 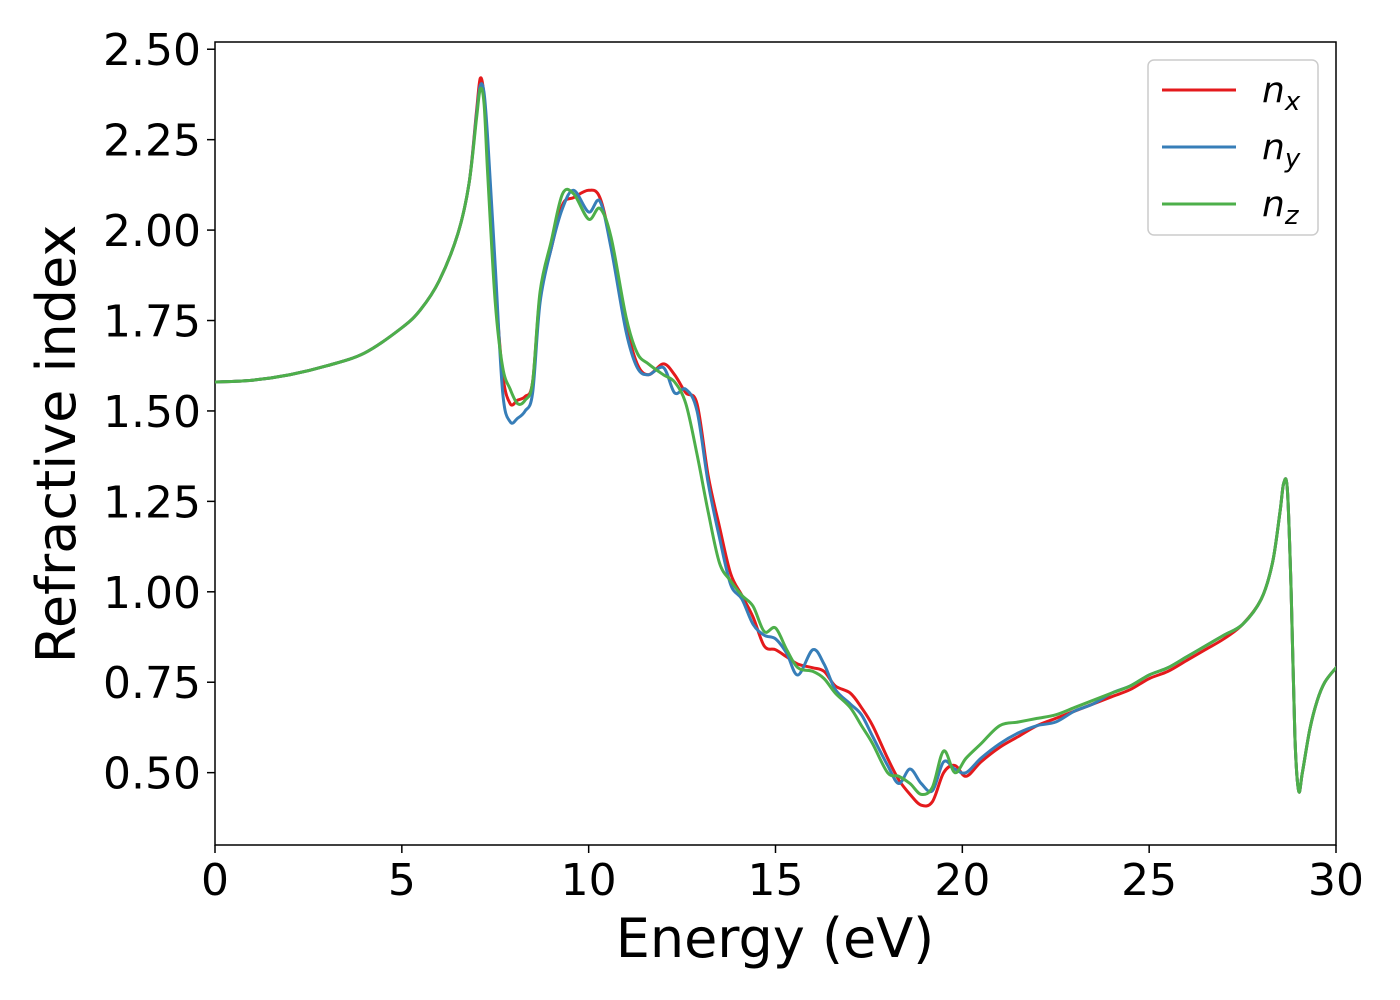 I want to click on x-tick-label: 10, so click(x=589, y=880).